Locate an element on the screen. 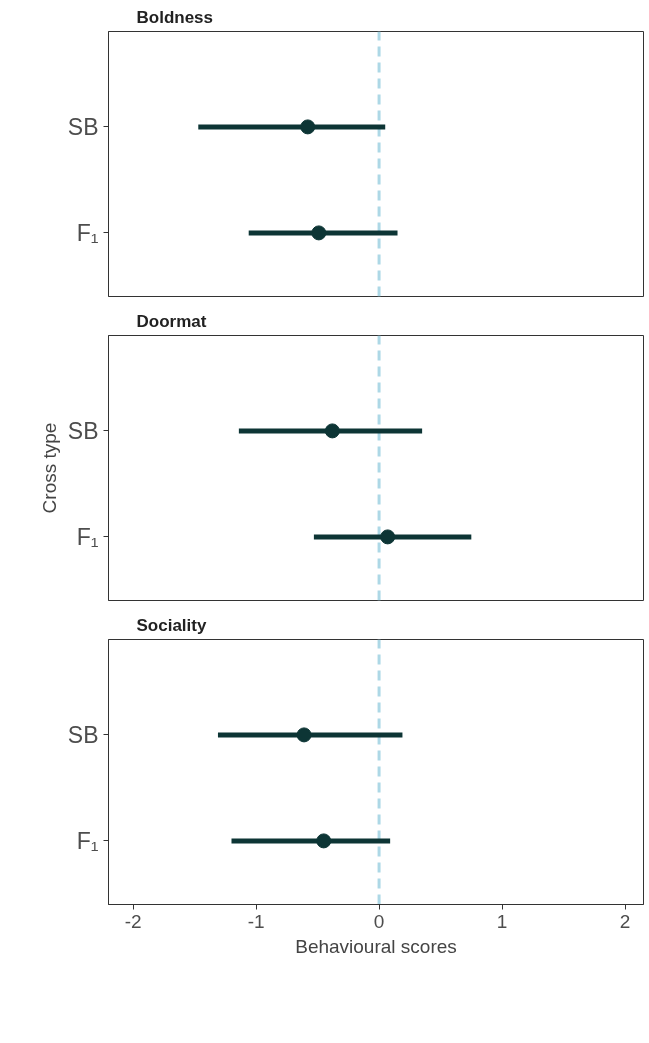 This screenshot has height=1043, width=649. x-tick-label: -2 is located at coordinates (133, 921).